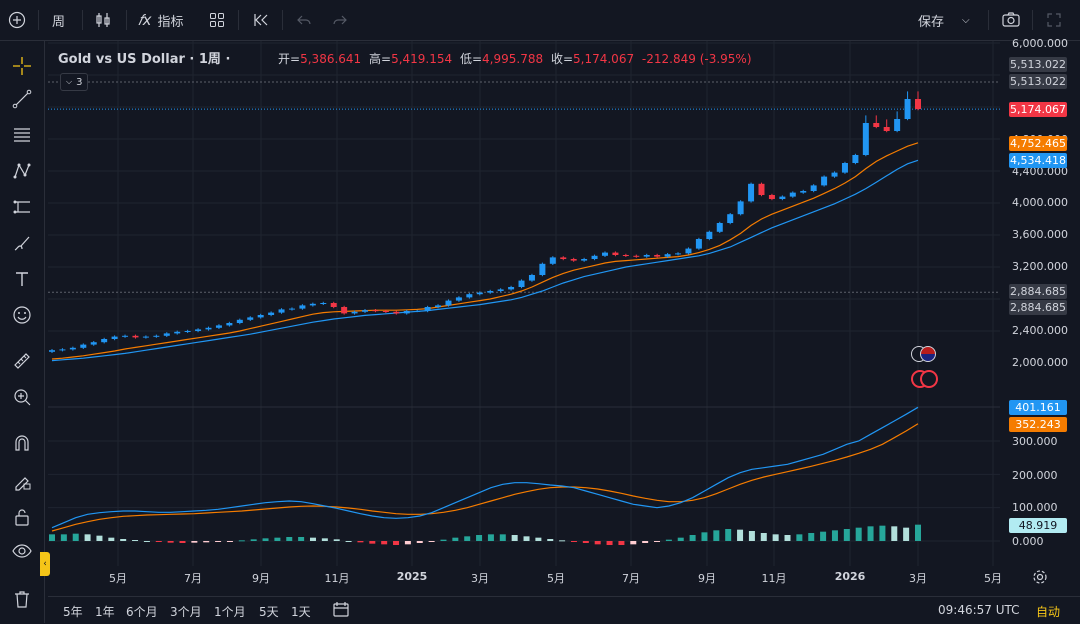  What do you see at coordinates (341, 611) in the screenshot?
I see `date-range-icon` at bounding box center [341, 611].